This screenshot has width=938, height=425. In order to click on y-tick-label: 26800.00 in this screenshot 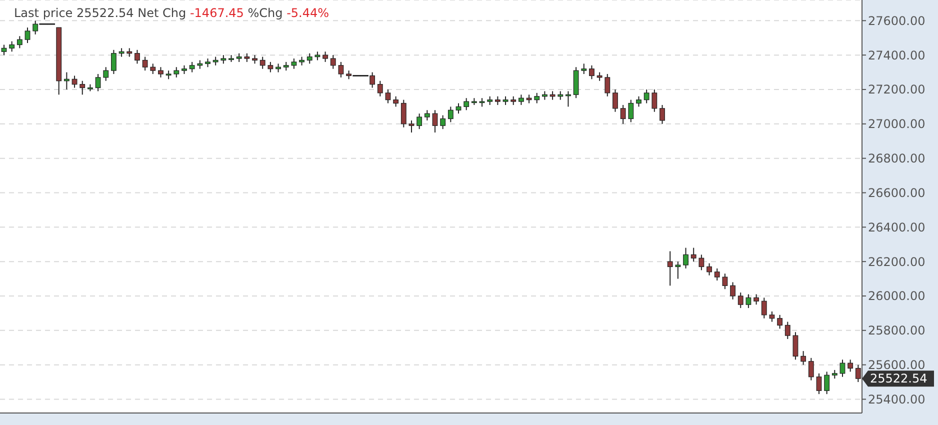, I will do `click(897, 159)`.